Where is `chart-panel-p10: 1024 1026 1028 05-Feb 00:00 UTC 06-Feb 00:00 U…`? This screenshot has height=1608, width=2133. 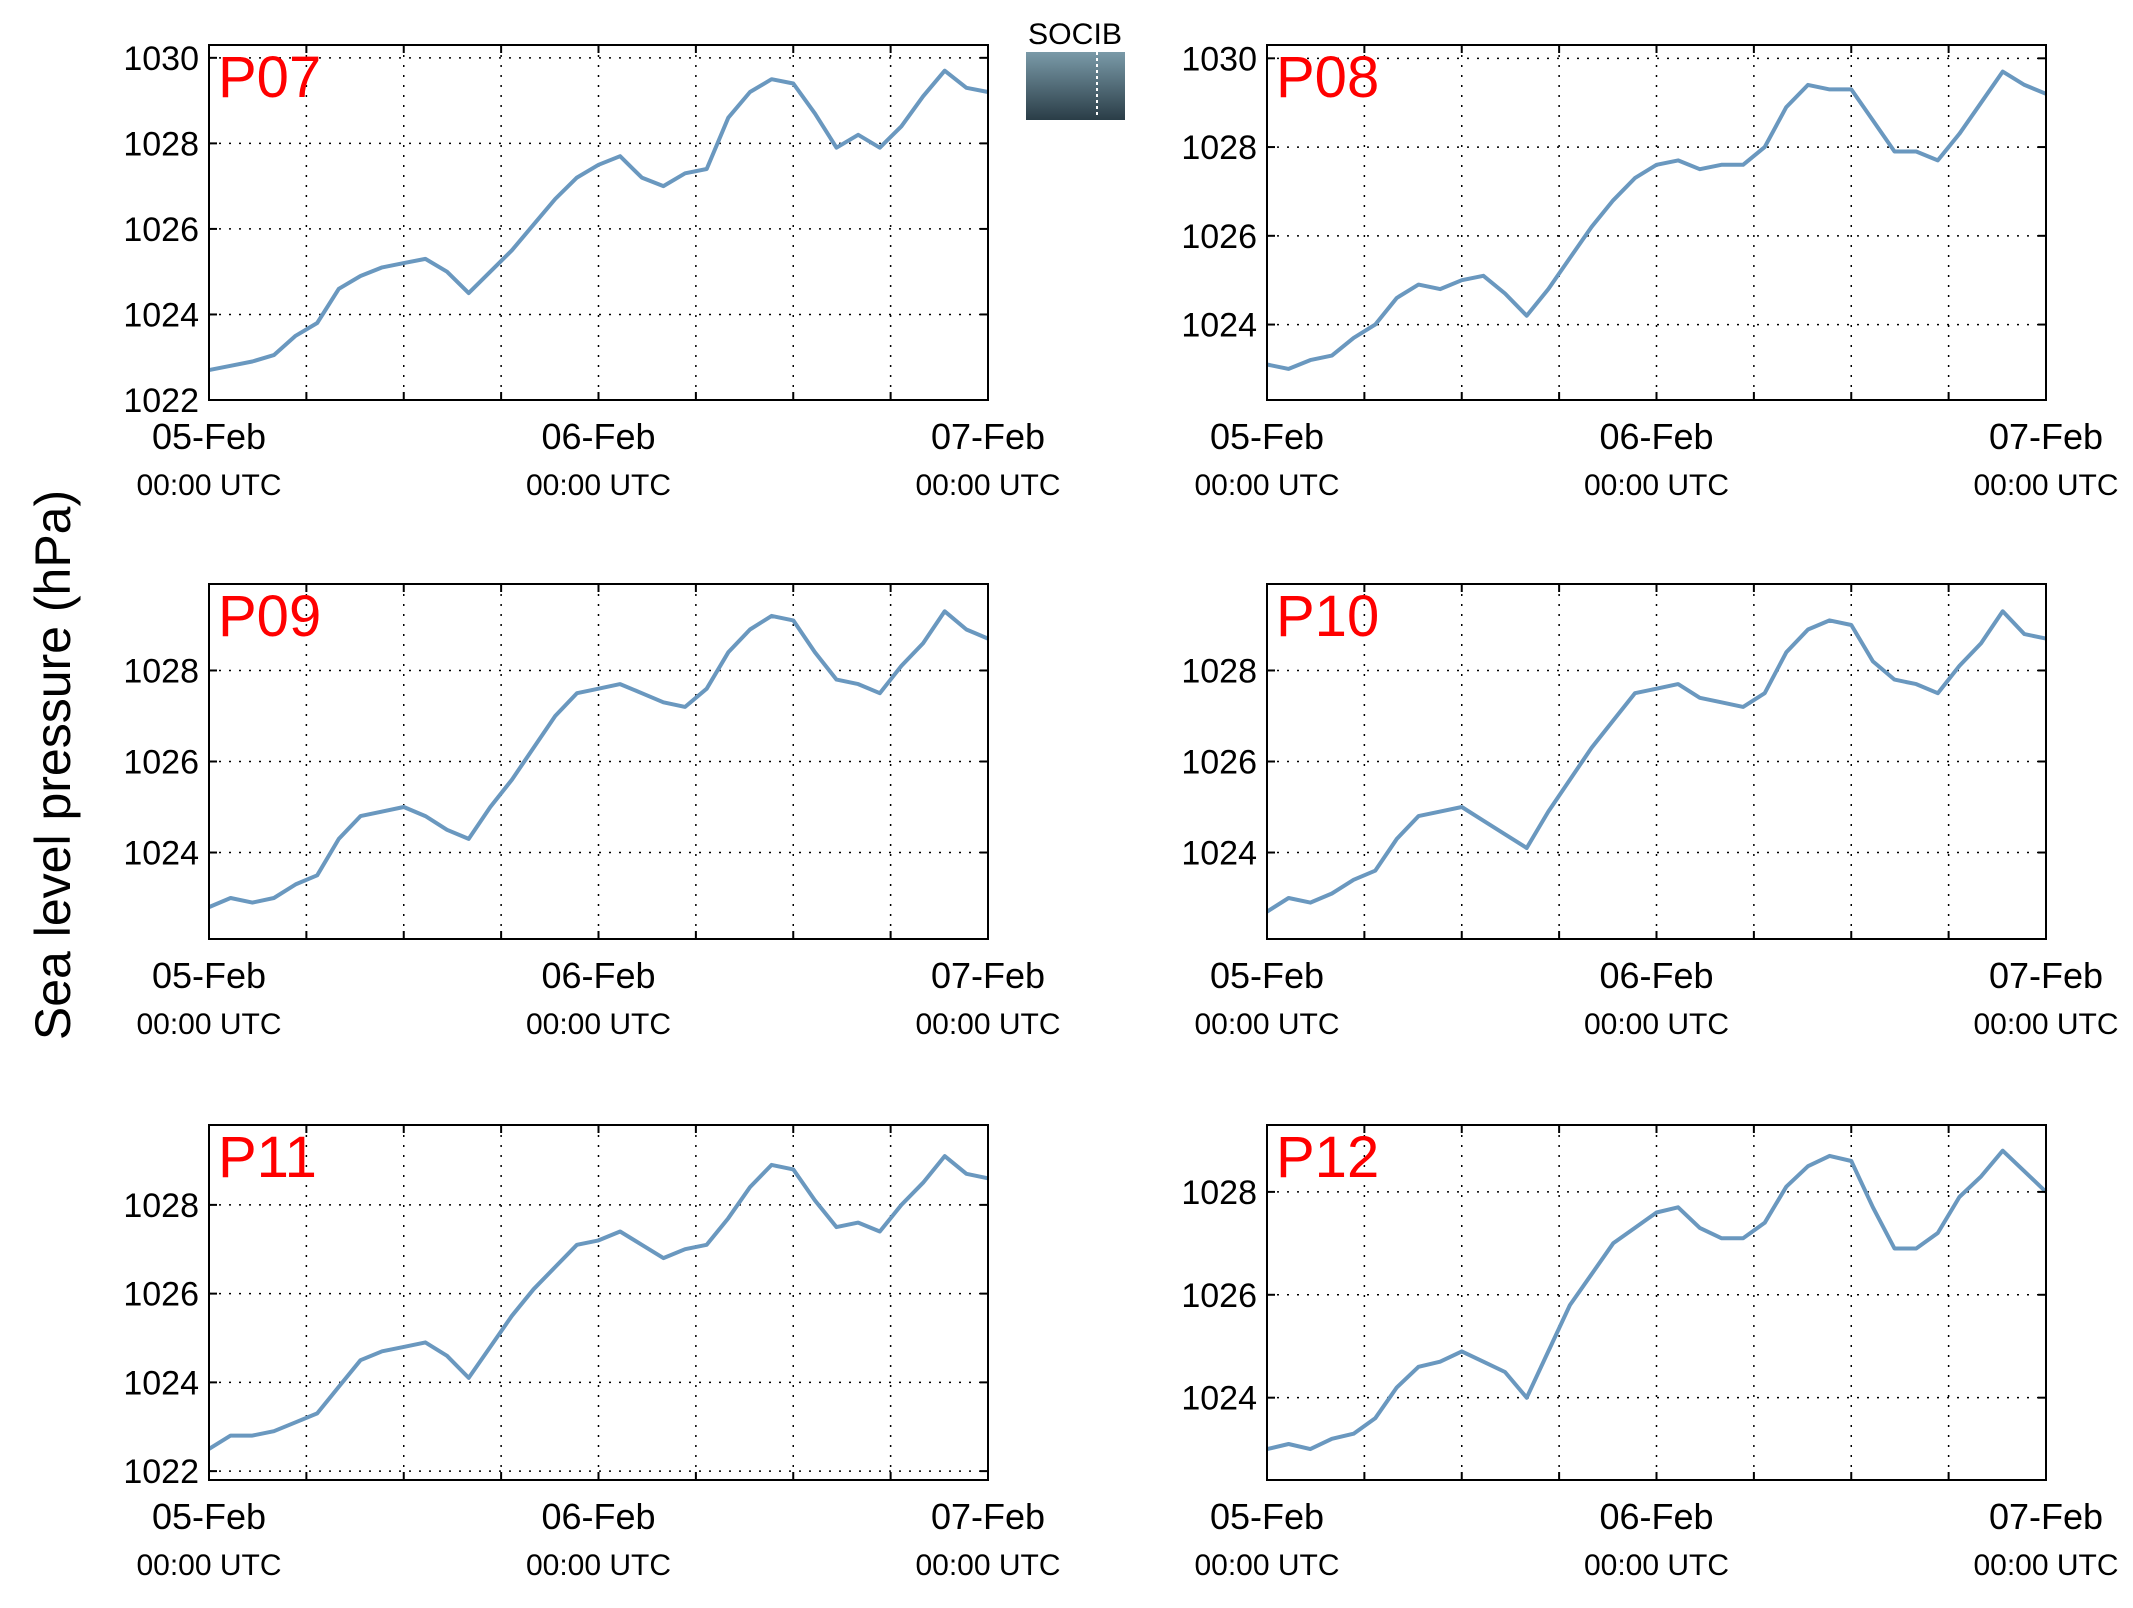 chart-panel-p10: 1024 1026 1028 05-Feb 00:00 UTC 06-Feb 00:00 U… is located at coordinates (1650, 812).